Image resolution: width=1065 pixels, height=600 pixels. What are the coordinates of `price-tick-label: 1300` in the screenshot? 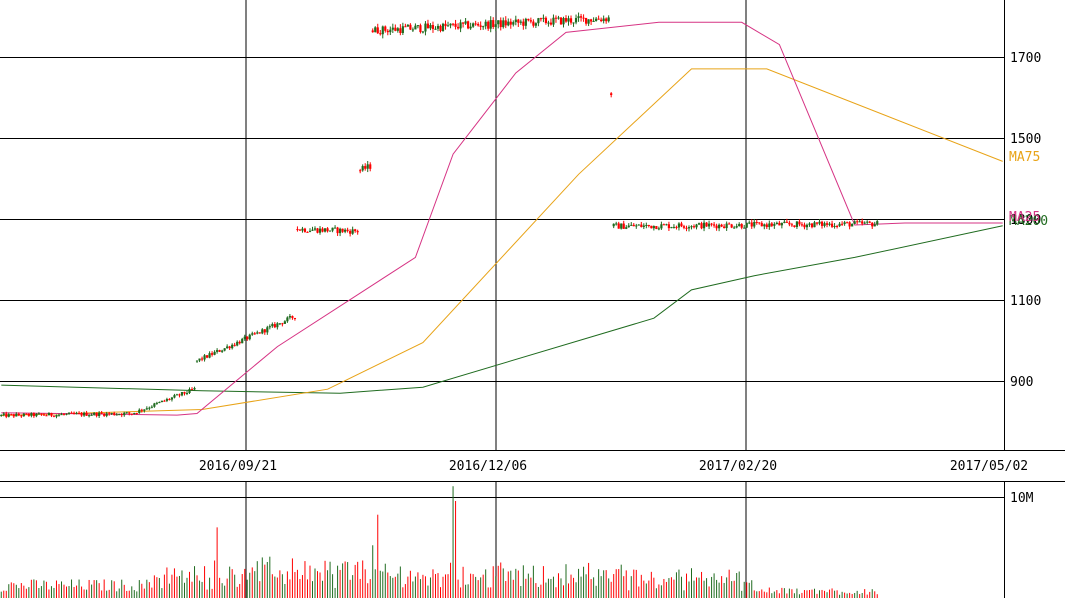 It's located at (1025, 220).